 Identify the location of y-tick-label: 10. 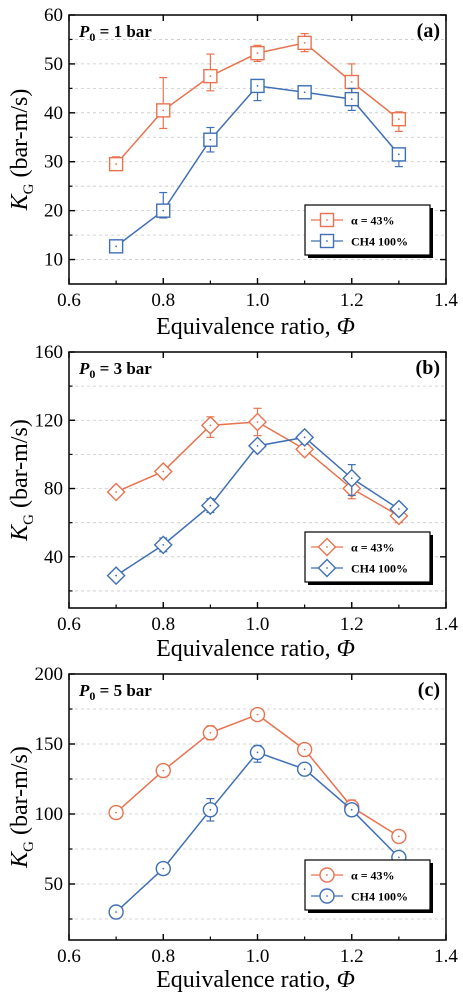
(53, 260).